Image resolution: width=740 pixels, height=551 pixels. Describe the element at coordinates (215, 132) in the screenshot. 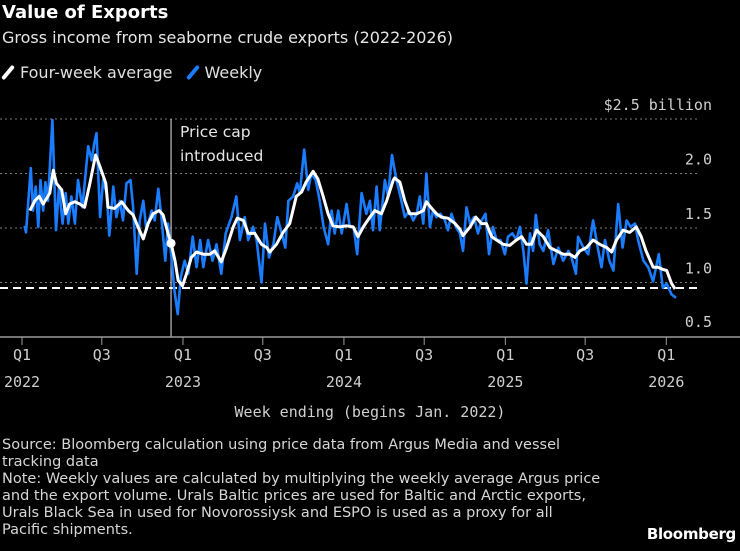

I see `annotation-line1: Price cap` at that location.